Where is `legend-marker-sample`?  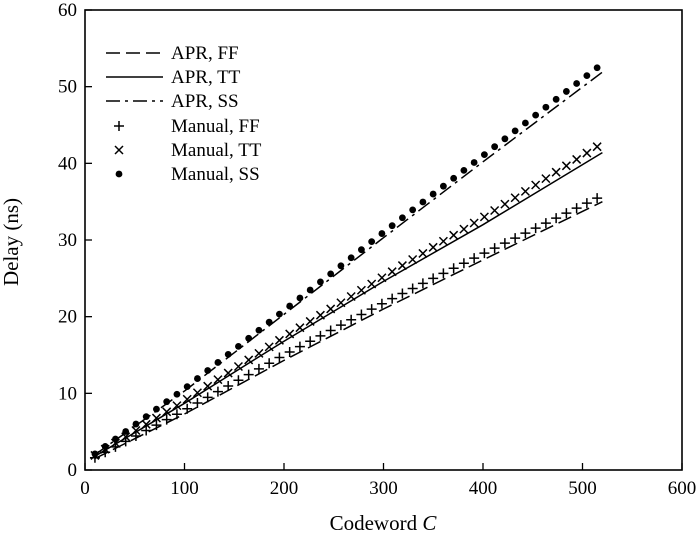
legend-marker-sample is located at coordinates (119, 126).